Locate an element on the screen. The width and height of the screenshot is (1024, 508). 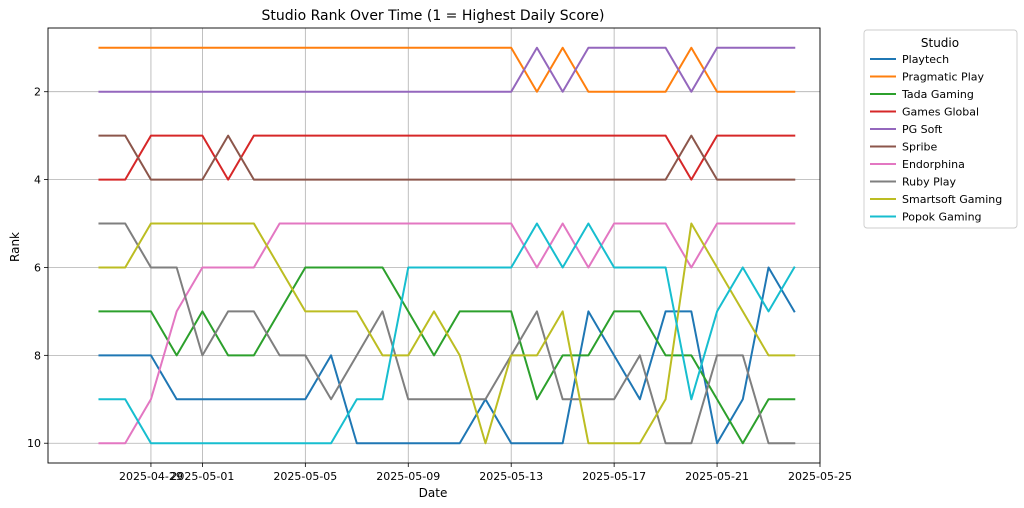
legend-label-games-global: Games Global is located at coordinates (940, 112).